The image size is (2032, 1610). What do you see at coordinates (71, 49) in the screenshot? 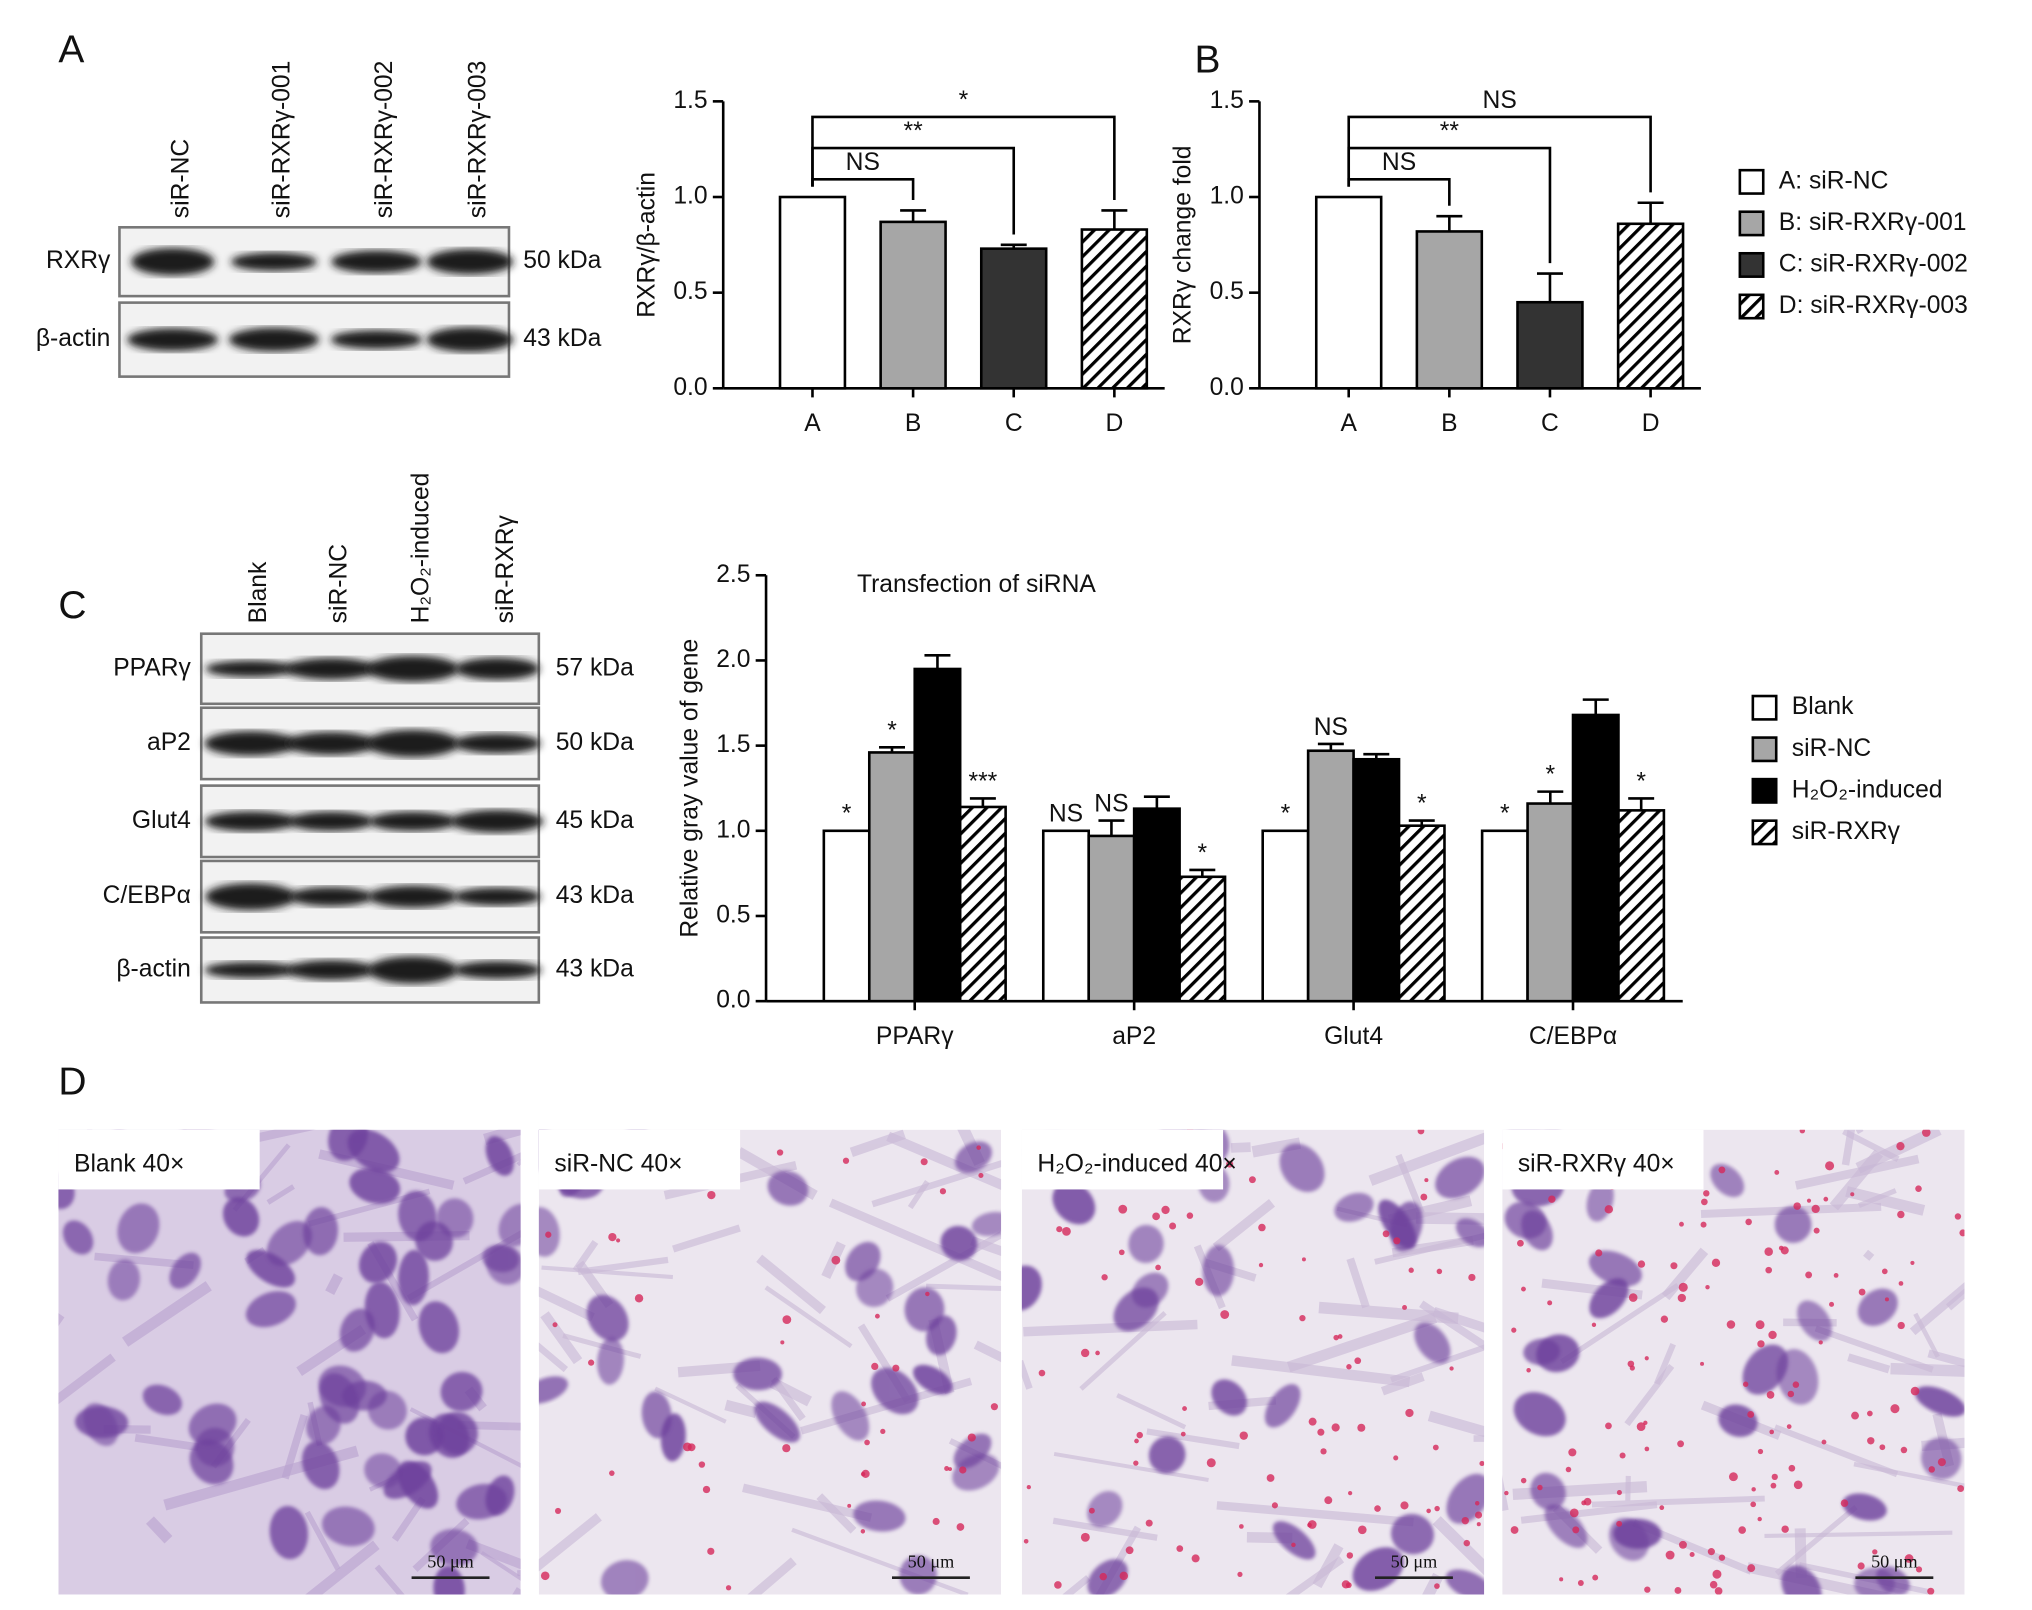
I see `panel-label: A` at bounding box center [71, 49].